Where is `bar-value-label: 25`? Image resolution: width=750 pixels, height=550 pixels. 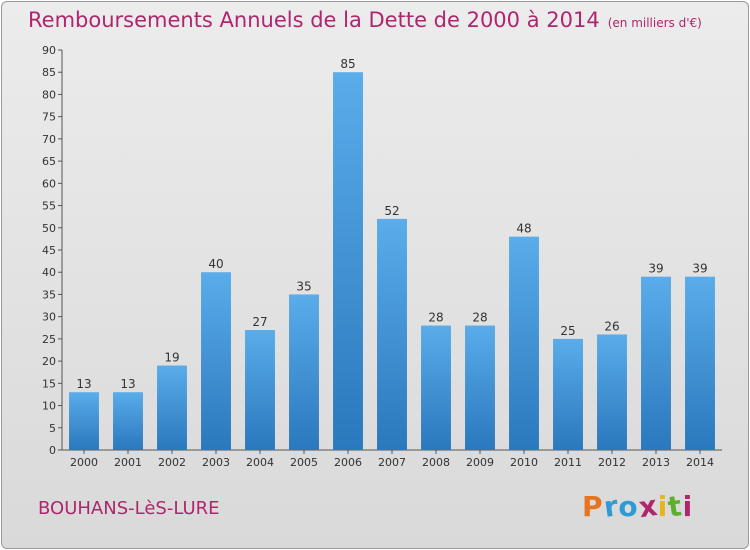 bar-value-label: 25 is located at coordinates (567, 331).